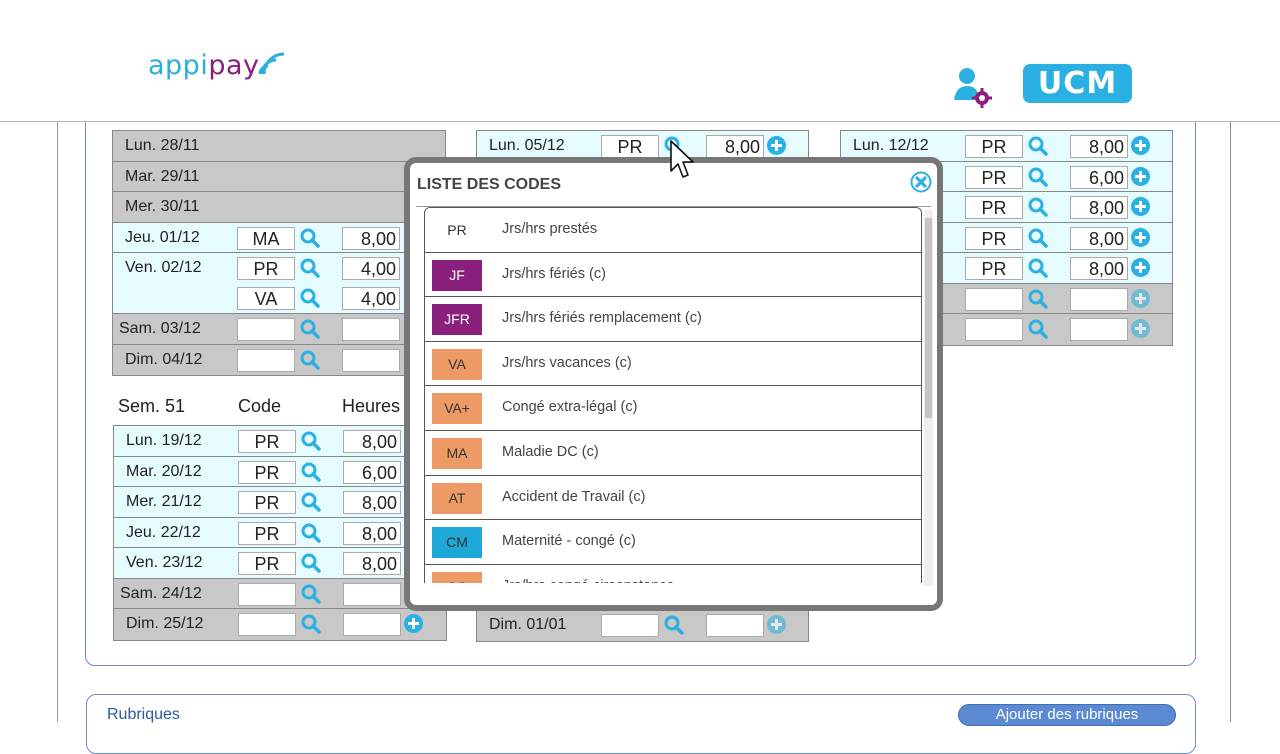 The width and height of the screenshot is (1280, 754). Describe the element at coordinates (279, 283) in the screenshot. I see `day-row: Ven. 02/12 PR 4,00 VA 4,00` at that location.